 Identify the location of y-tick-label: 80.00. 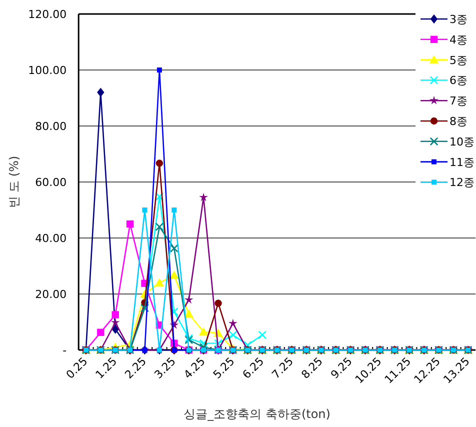
(51, 126).